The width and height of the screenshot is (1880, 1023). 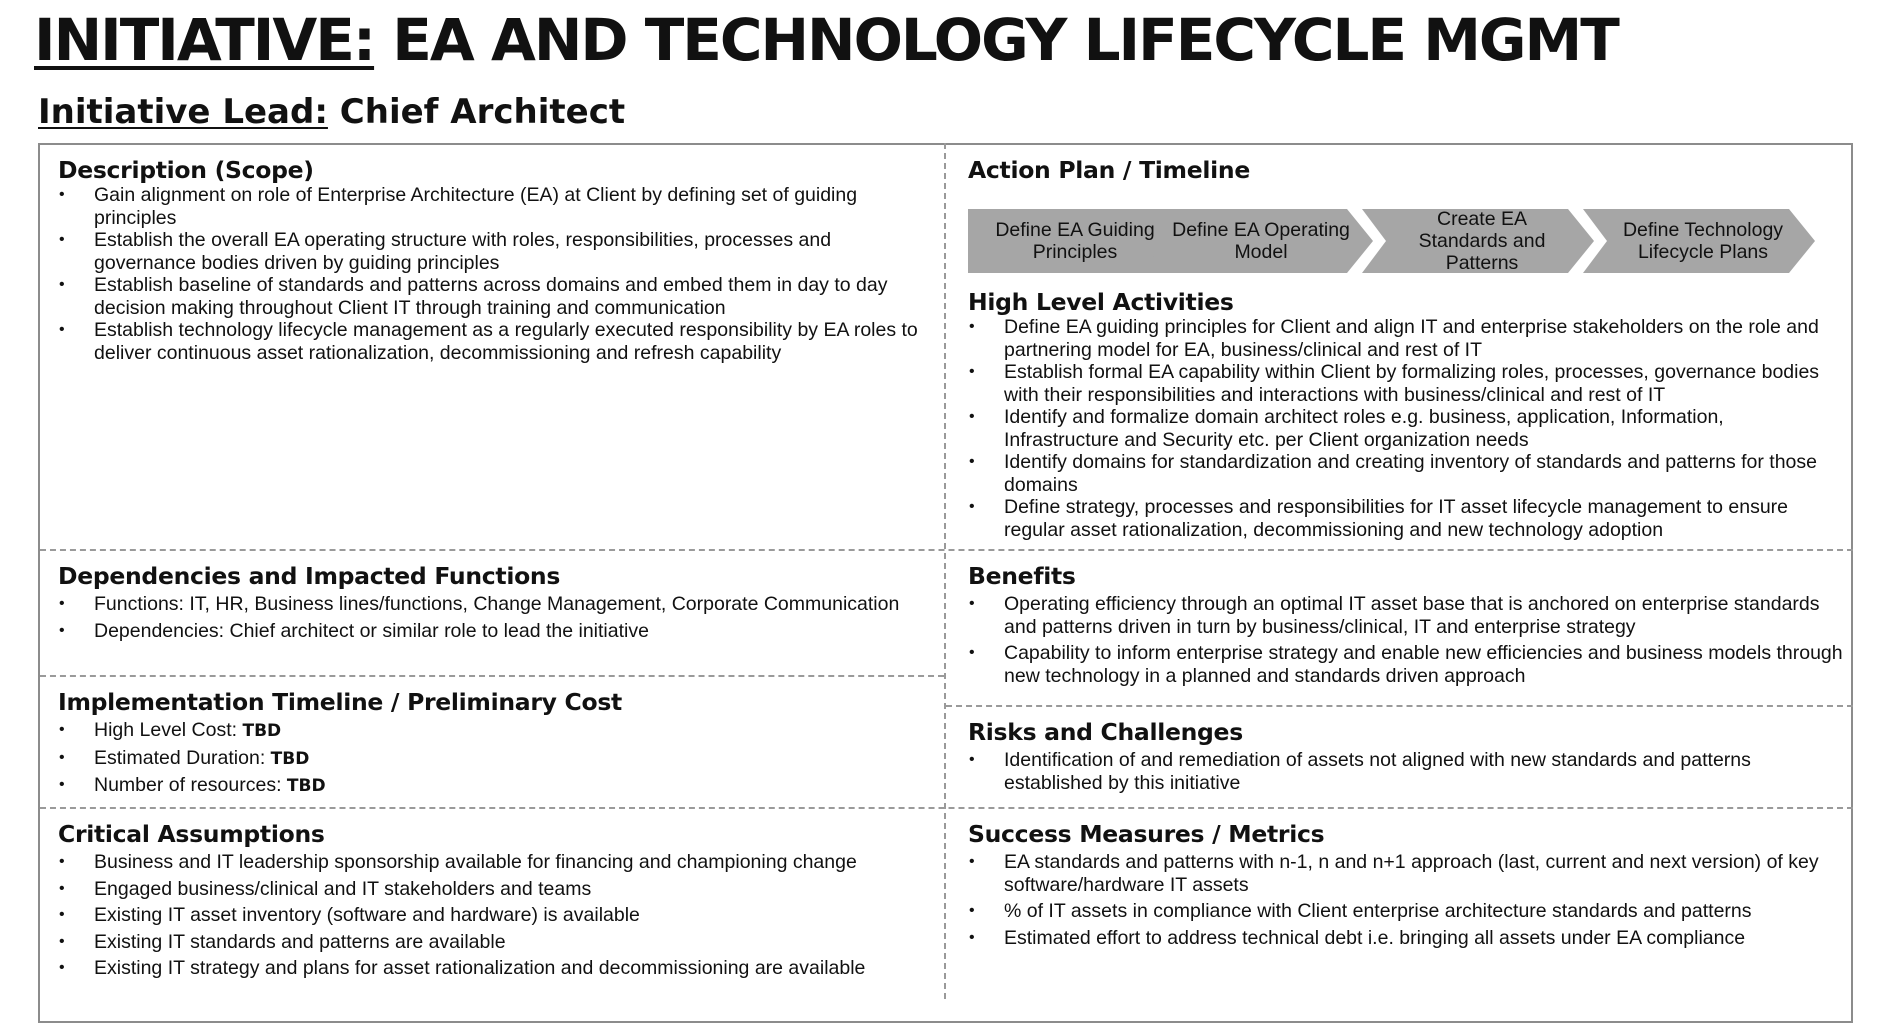 I want to click on resources-value: TBD, so click(x=306, y=786).